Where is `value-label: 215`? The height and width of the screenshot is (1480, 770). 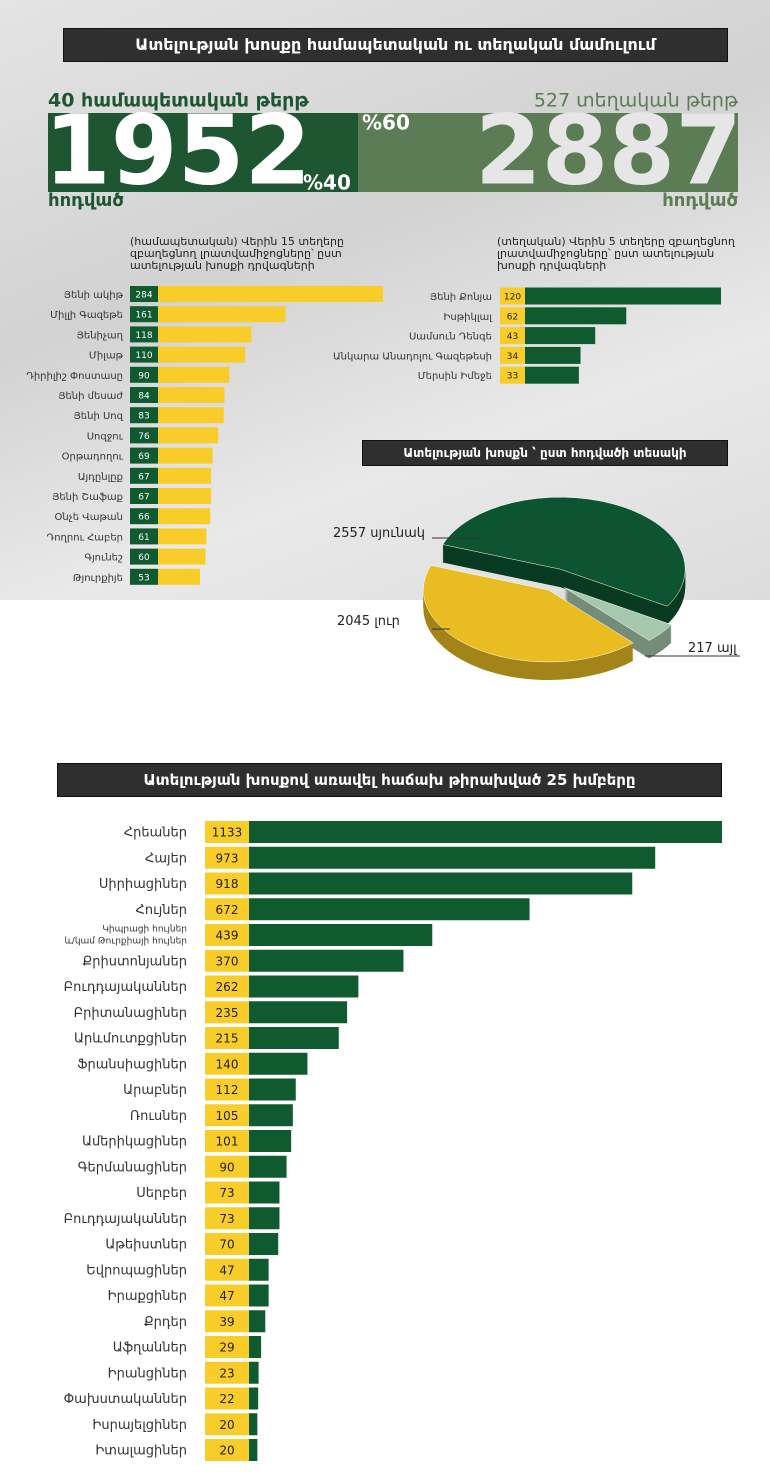 value-label: 215 is located at coordinates (227, 1039).